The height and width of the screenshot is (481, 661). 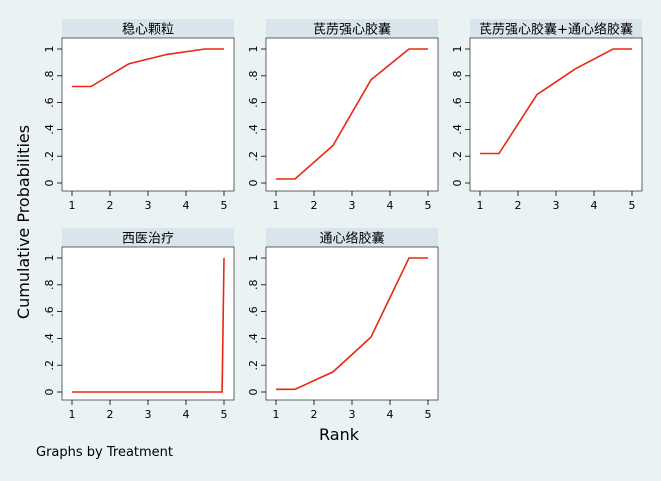 I want to click on panel-title: 稳心颗粒, so click(x=148, y=30).